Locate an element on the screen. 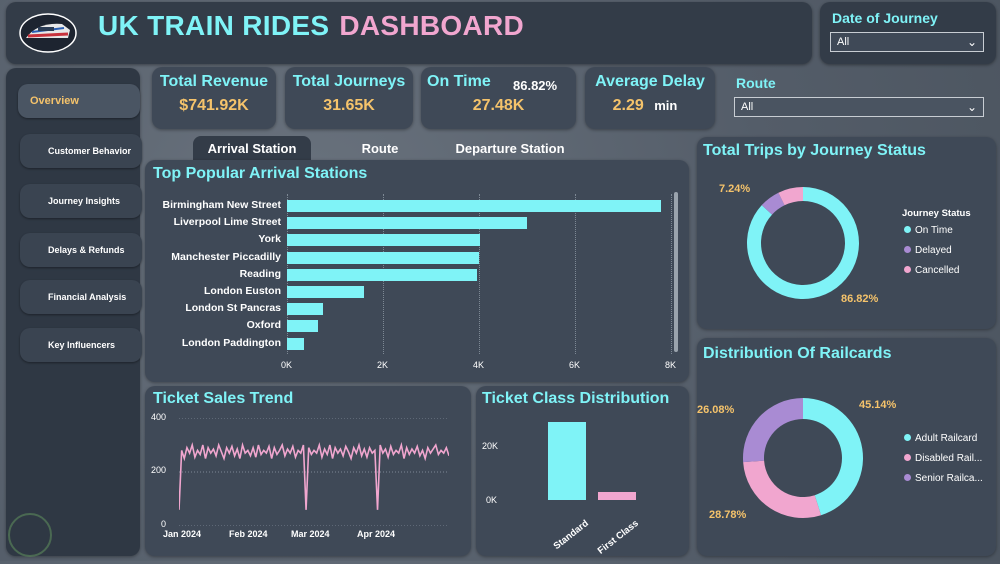 The width and height of the screenshot is (1000, 564). x-tick: Standard is located at coordinates (571, 535).